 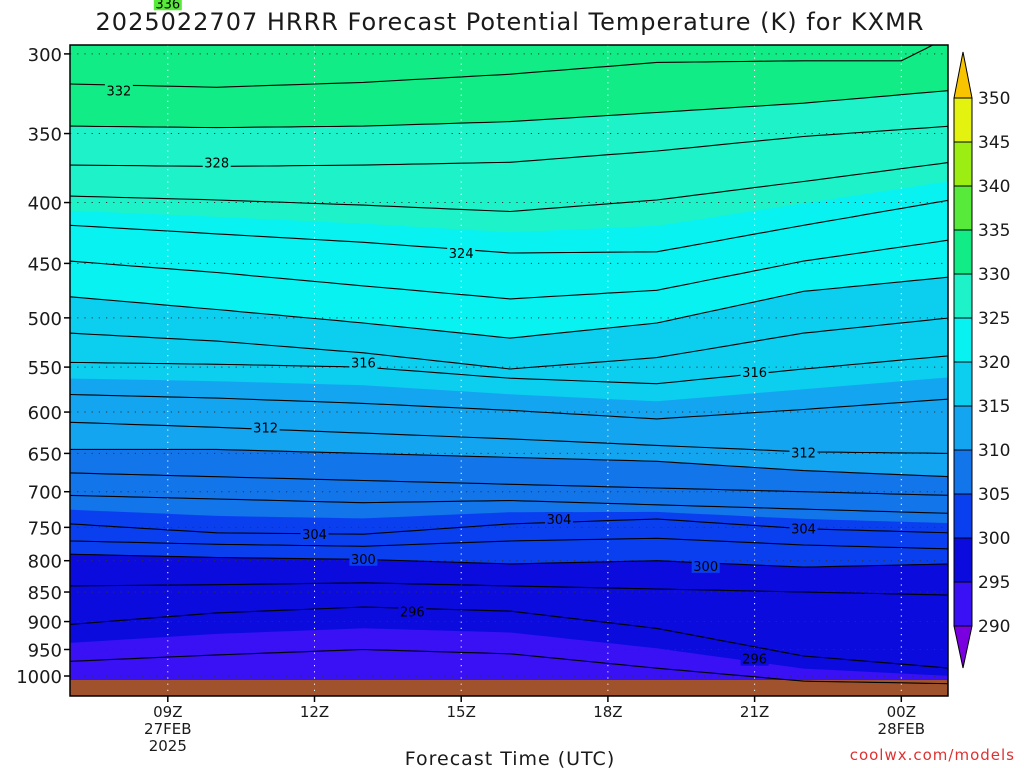 What do you see at coordinates (901, 712) in the screenshot?
I see `x-tick-label: 00Z` at bounding box center [901, 712].